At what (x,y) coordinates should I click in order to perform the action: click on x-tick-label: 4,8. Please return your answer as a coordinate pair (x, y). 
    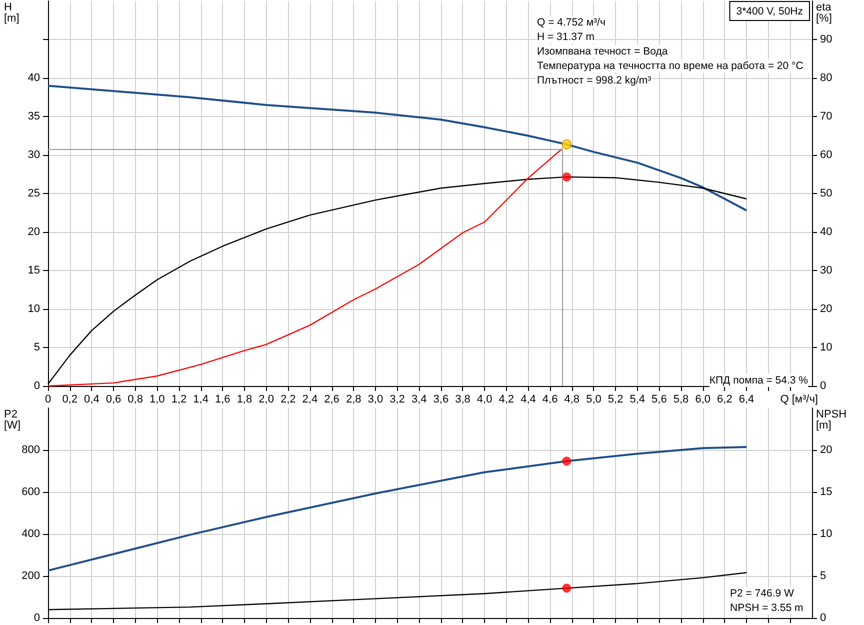
    Looking at the image, I should click on (572, 400).